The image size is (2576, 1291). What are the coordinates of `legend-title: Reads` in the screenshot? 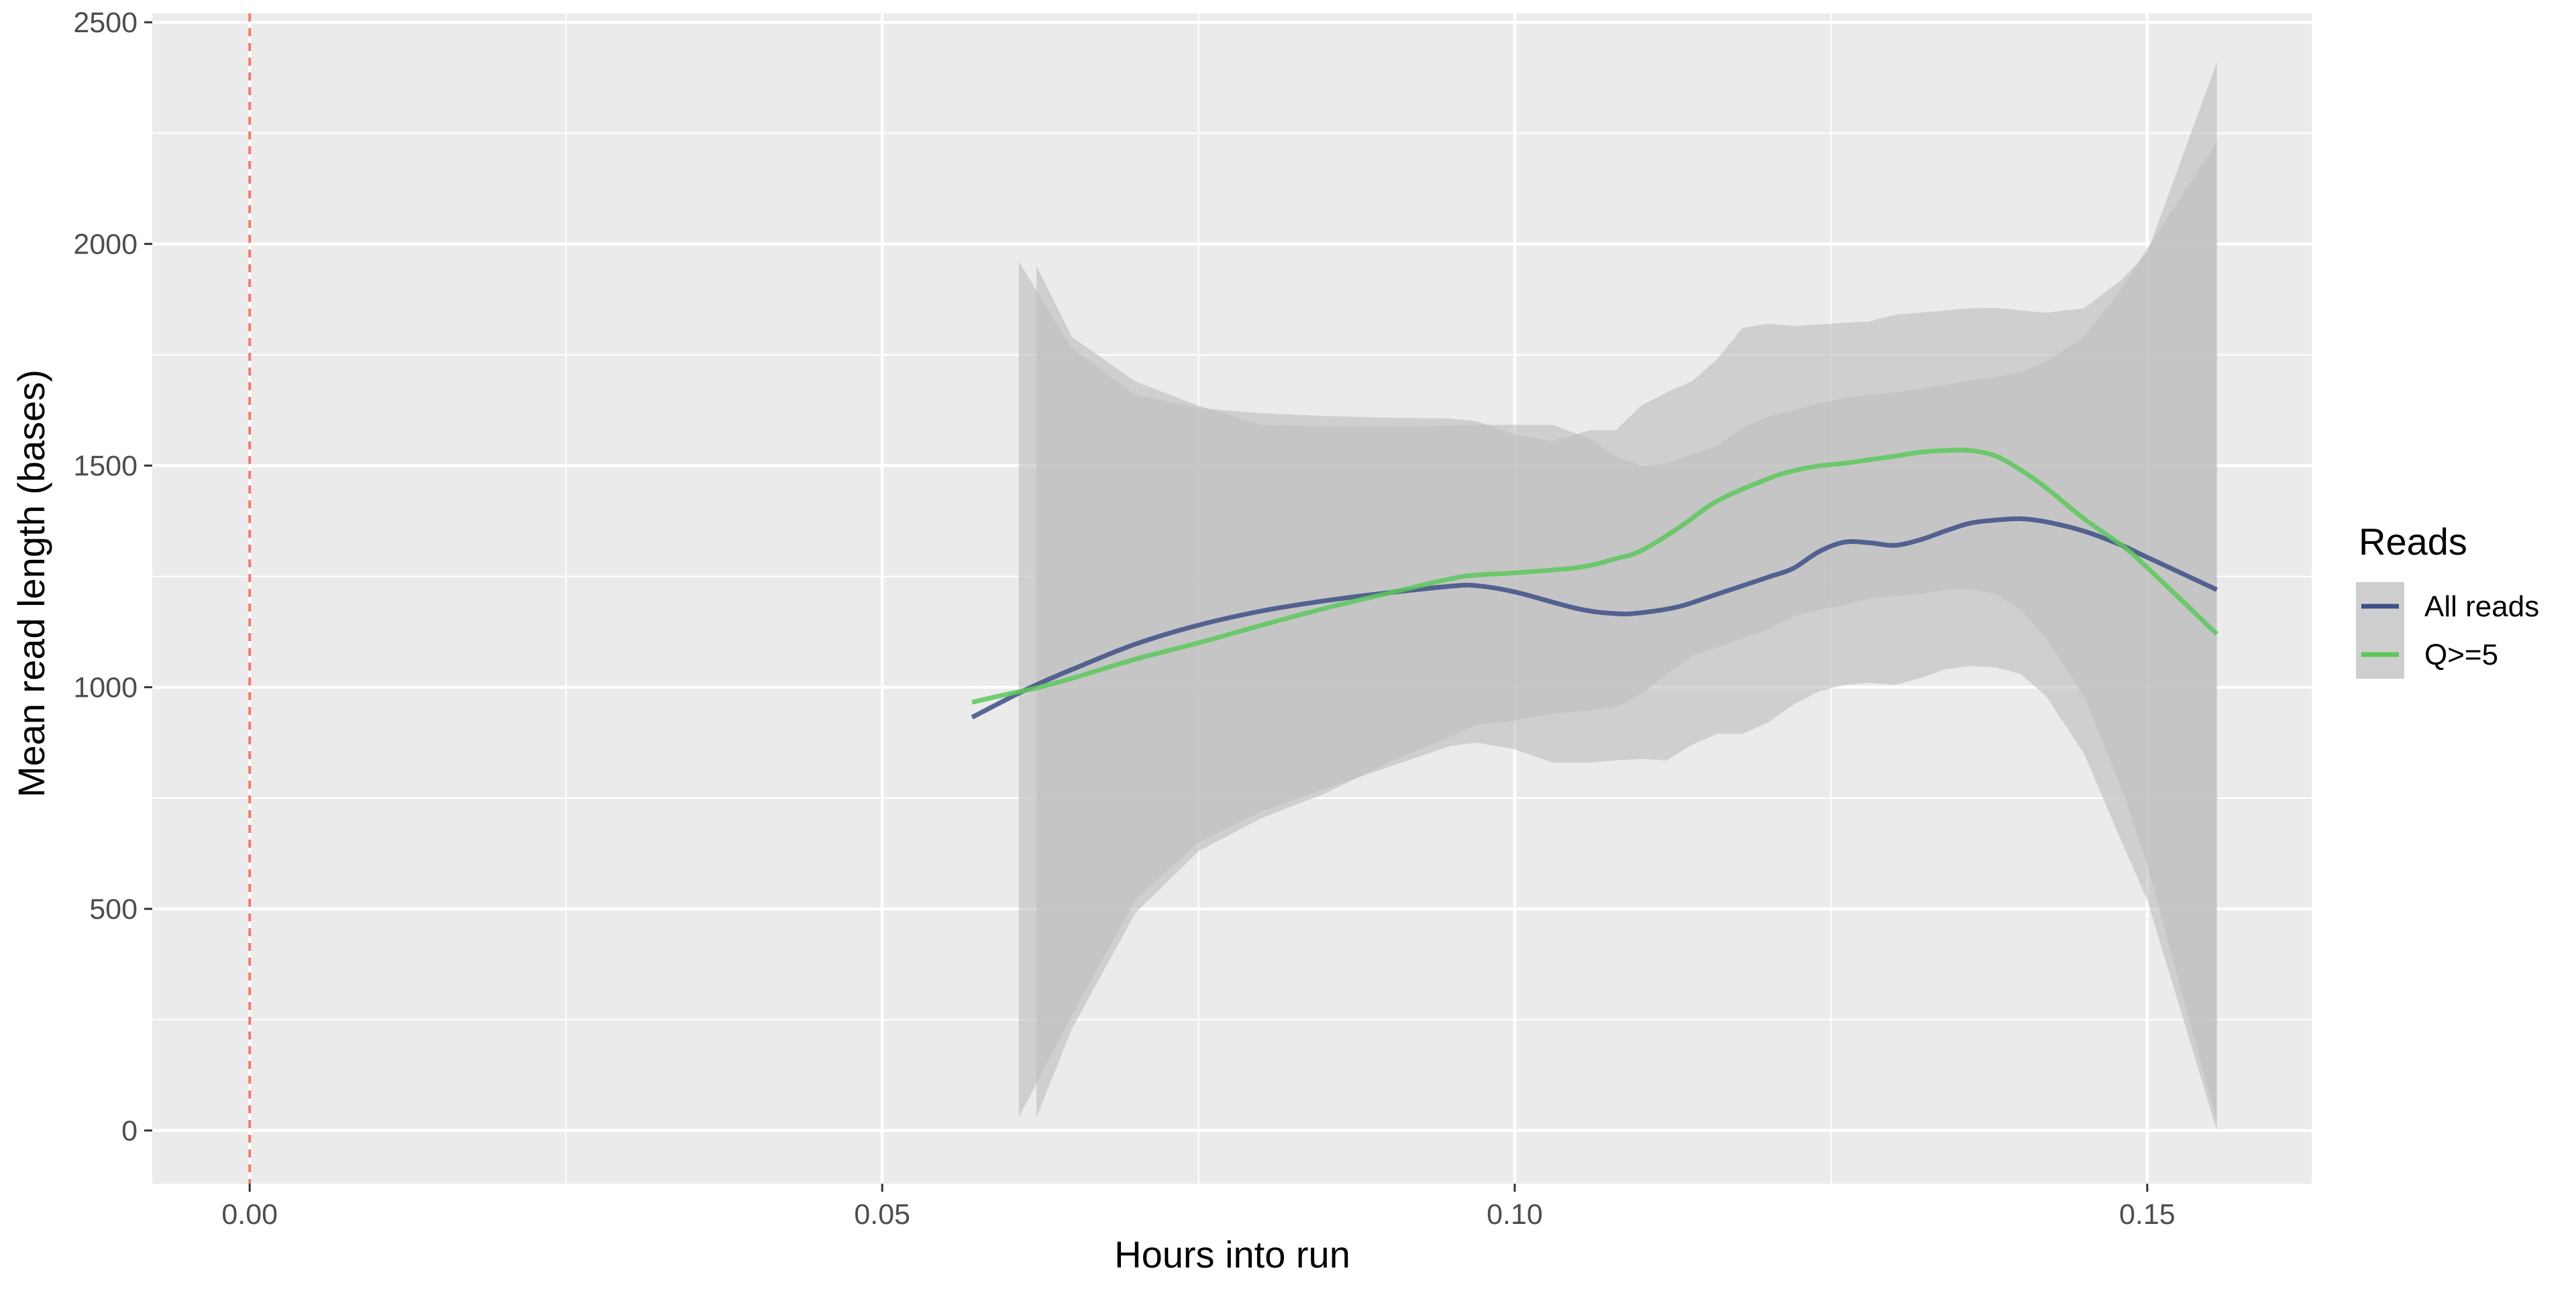 It's located at (2413, 541).